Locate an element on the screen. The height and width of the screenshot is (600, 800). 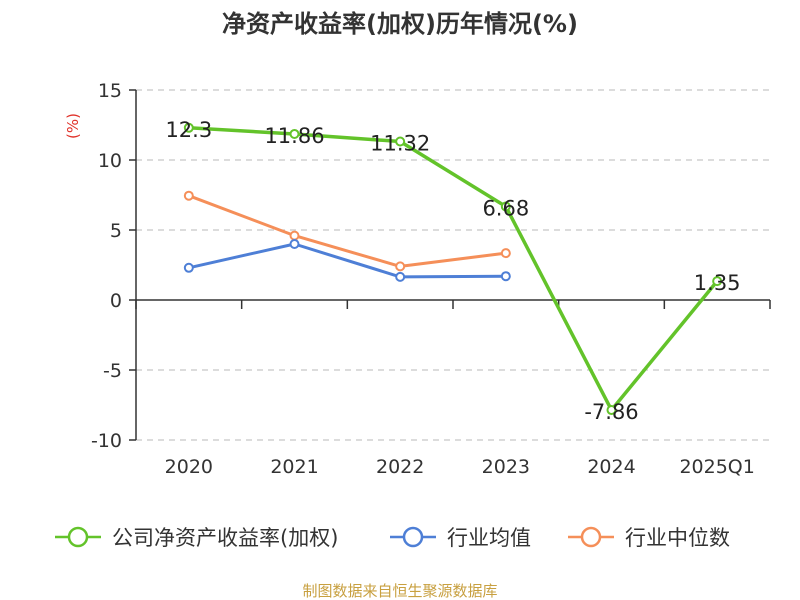
chart-title: 净资产收益率(加权)历年情况(%) is located at coordinates (400, 24).